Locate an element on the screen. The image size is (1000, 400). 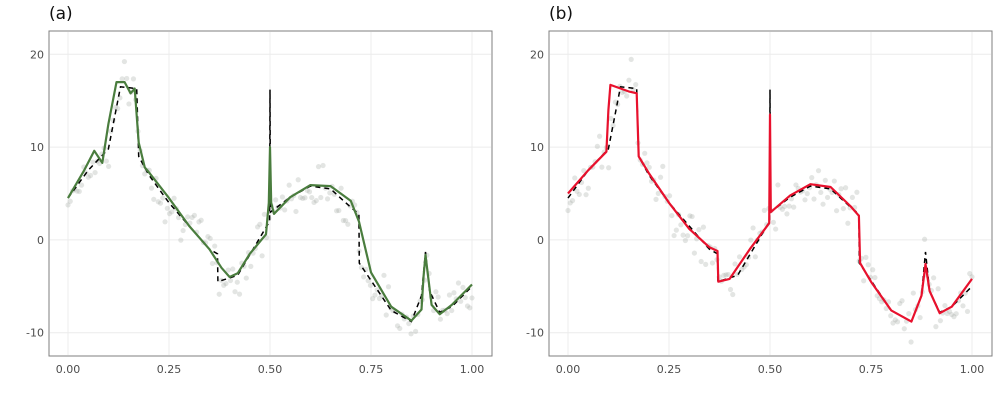
panel-a-y-tick-label: 20 is located at coordinates (37, 54).